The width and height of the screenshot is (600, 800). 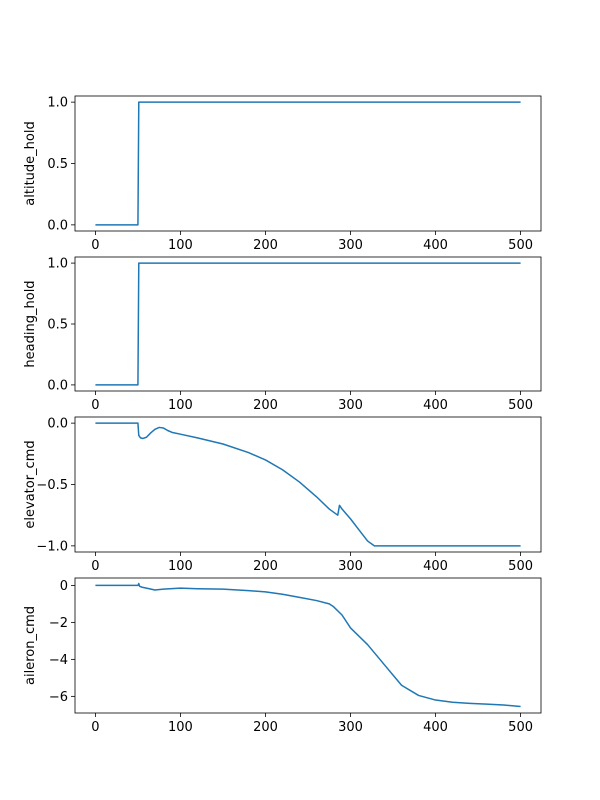 I want to click on y-axis-label: heading_hold, so click(x=30, y=323).